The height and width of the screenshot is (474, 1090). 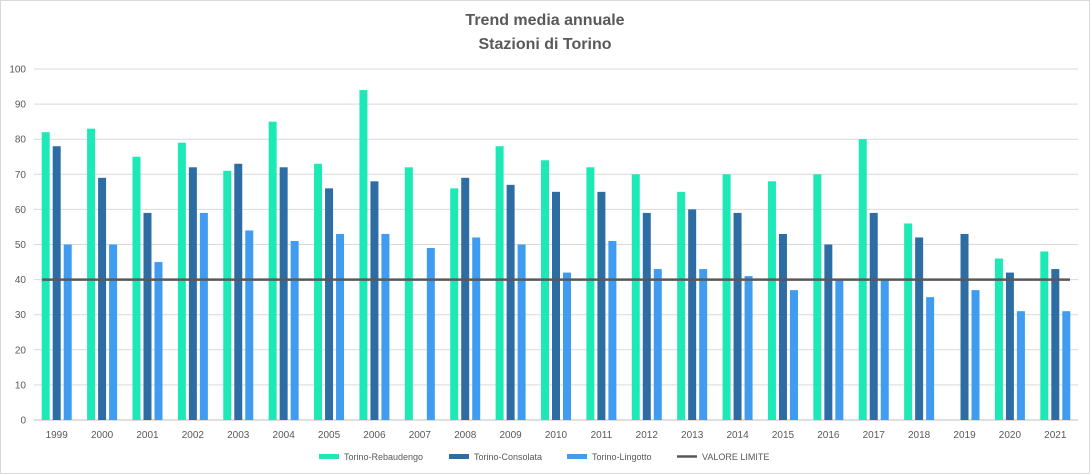 What do you see at coordinates (602, 435) in the screenshot?
I see `x-tick-label: 2011` at bounding box center [602, 435].